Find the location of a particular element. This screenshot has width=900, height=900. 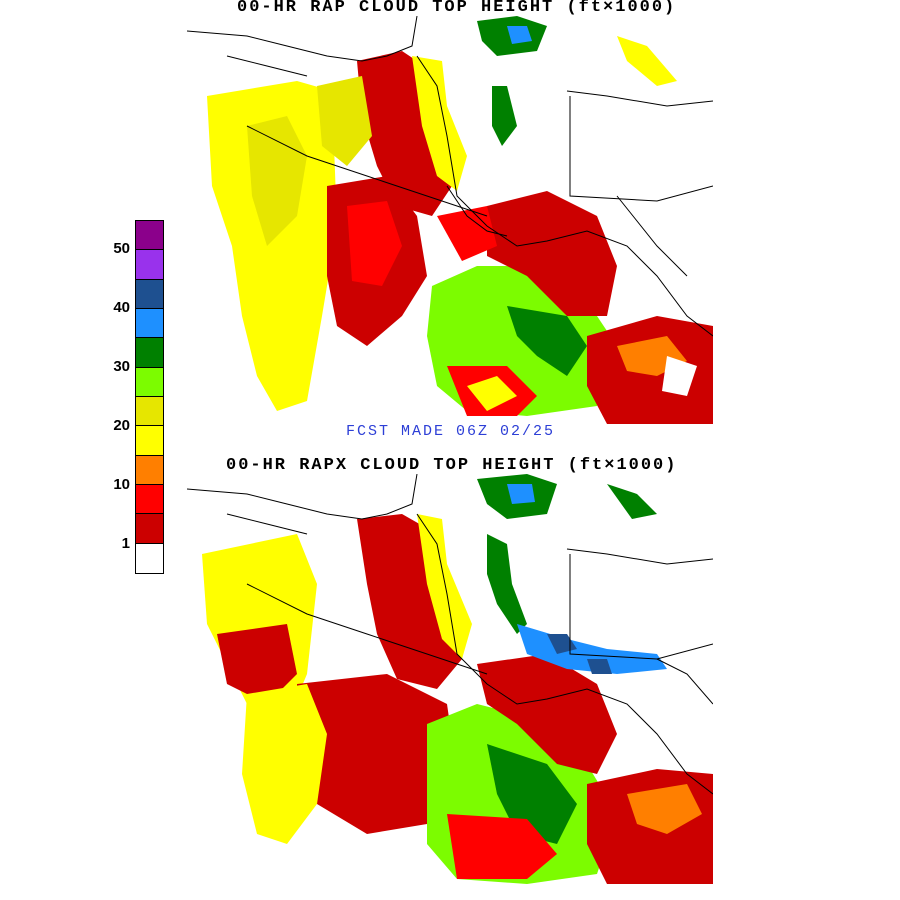

forecast-made-label: FCST MADE 06Z 02/25 is located at coordinates (451, 431).